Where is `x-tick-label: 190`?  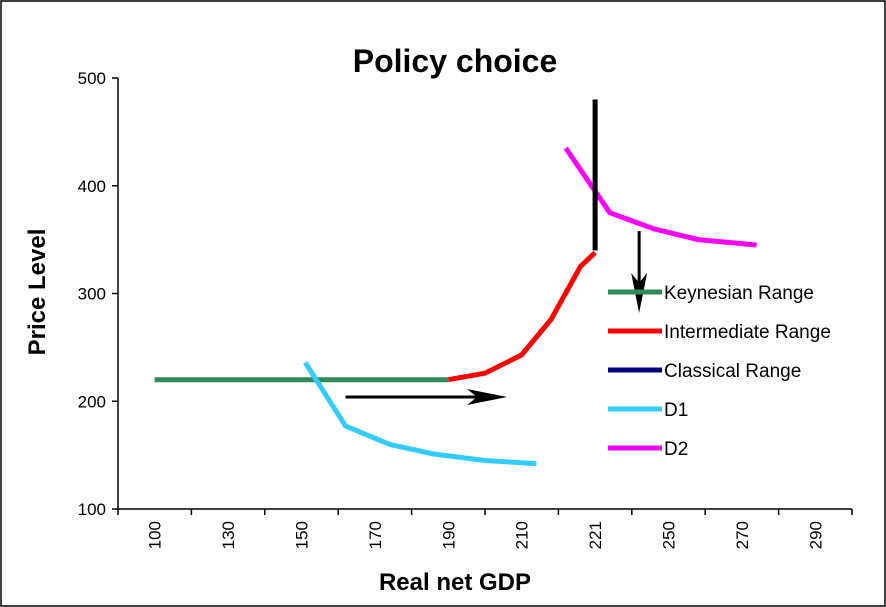
x-tick-label: 190 is located at coordinates (448, 535).